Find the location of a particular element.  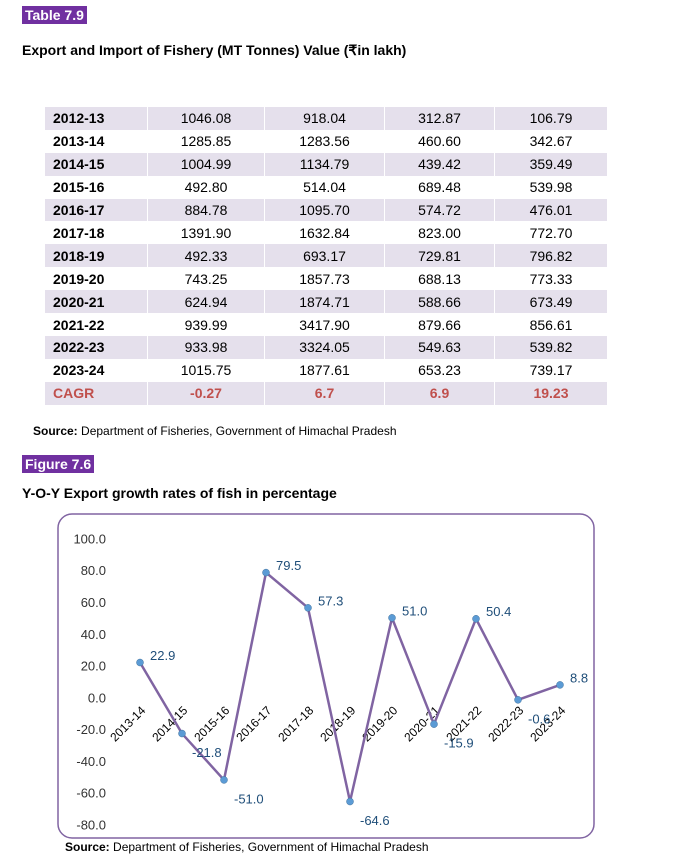

table-cell: 312.87 is located at coordinates (440, 118).